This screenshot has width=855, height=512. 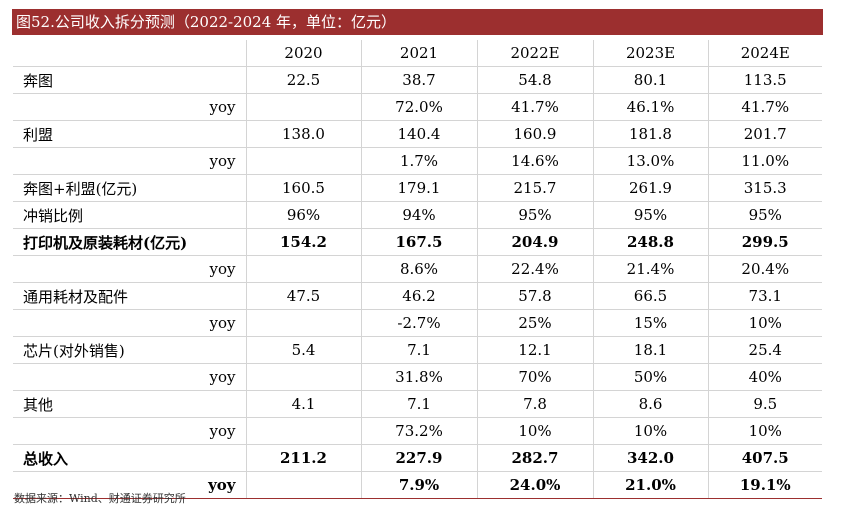 I want to click on table-cell: 8.6%, so click(x=419, y=269).